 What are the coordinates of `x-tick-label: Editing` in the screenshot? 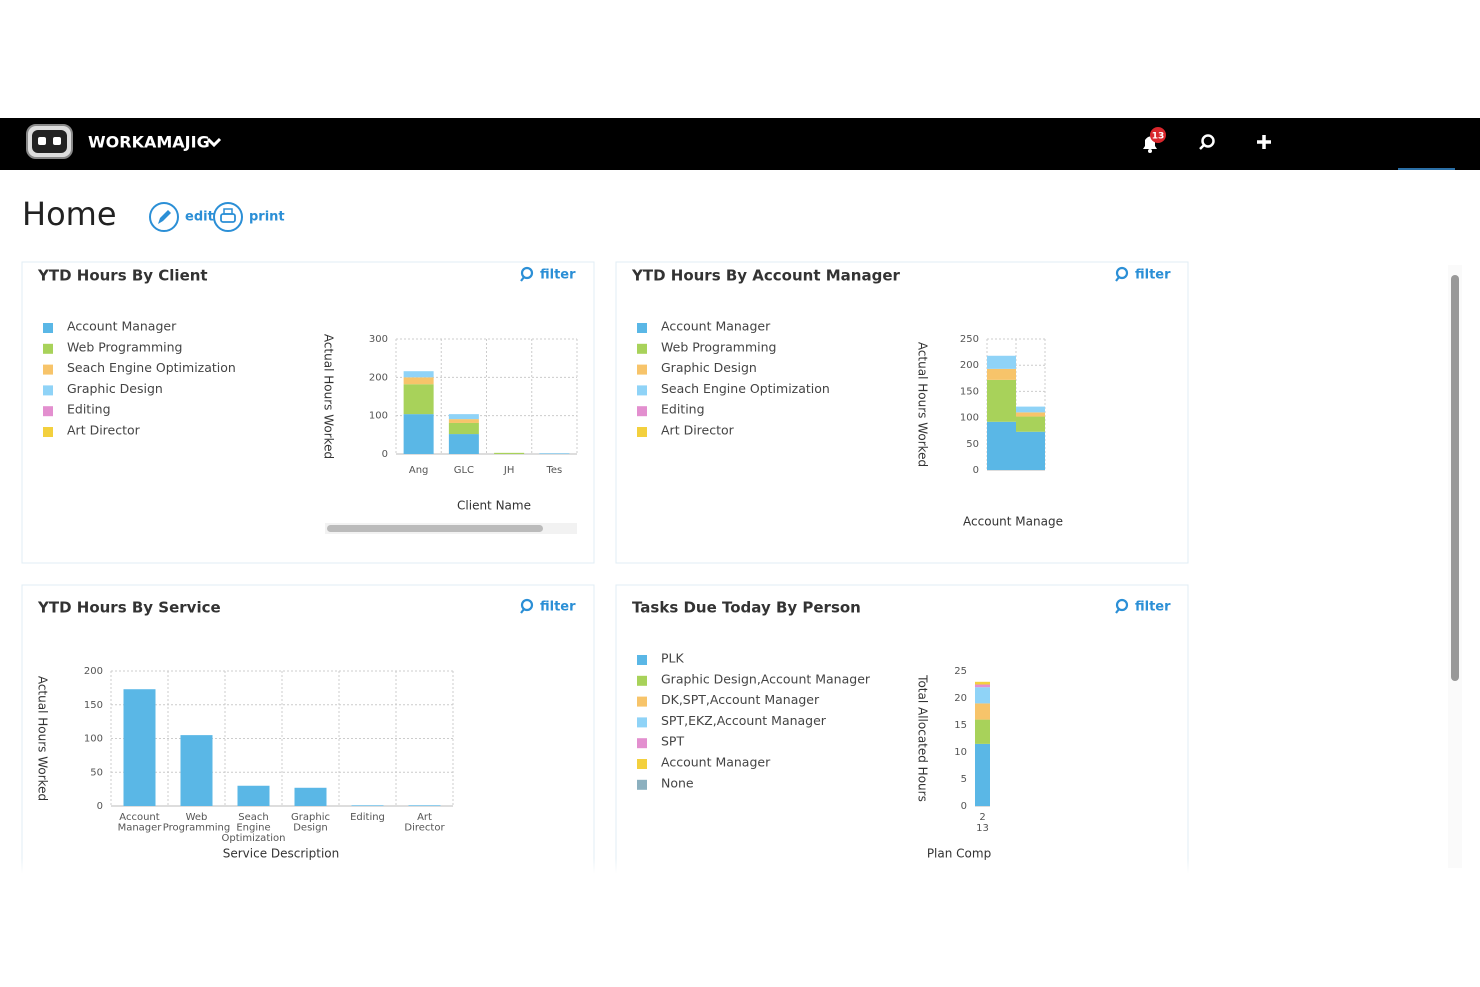 It's located at (367, 817).